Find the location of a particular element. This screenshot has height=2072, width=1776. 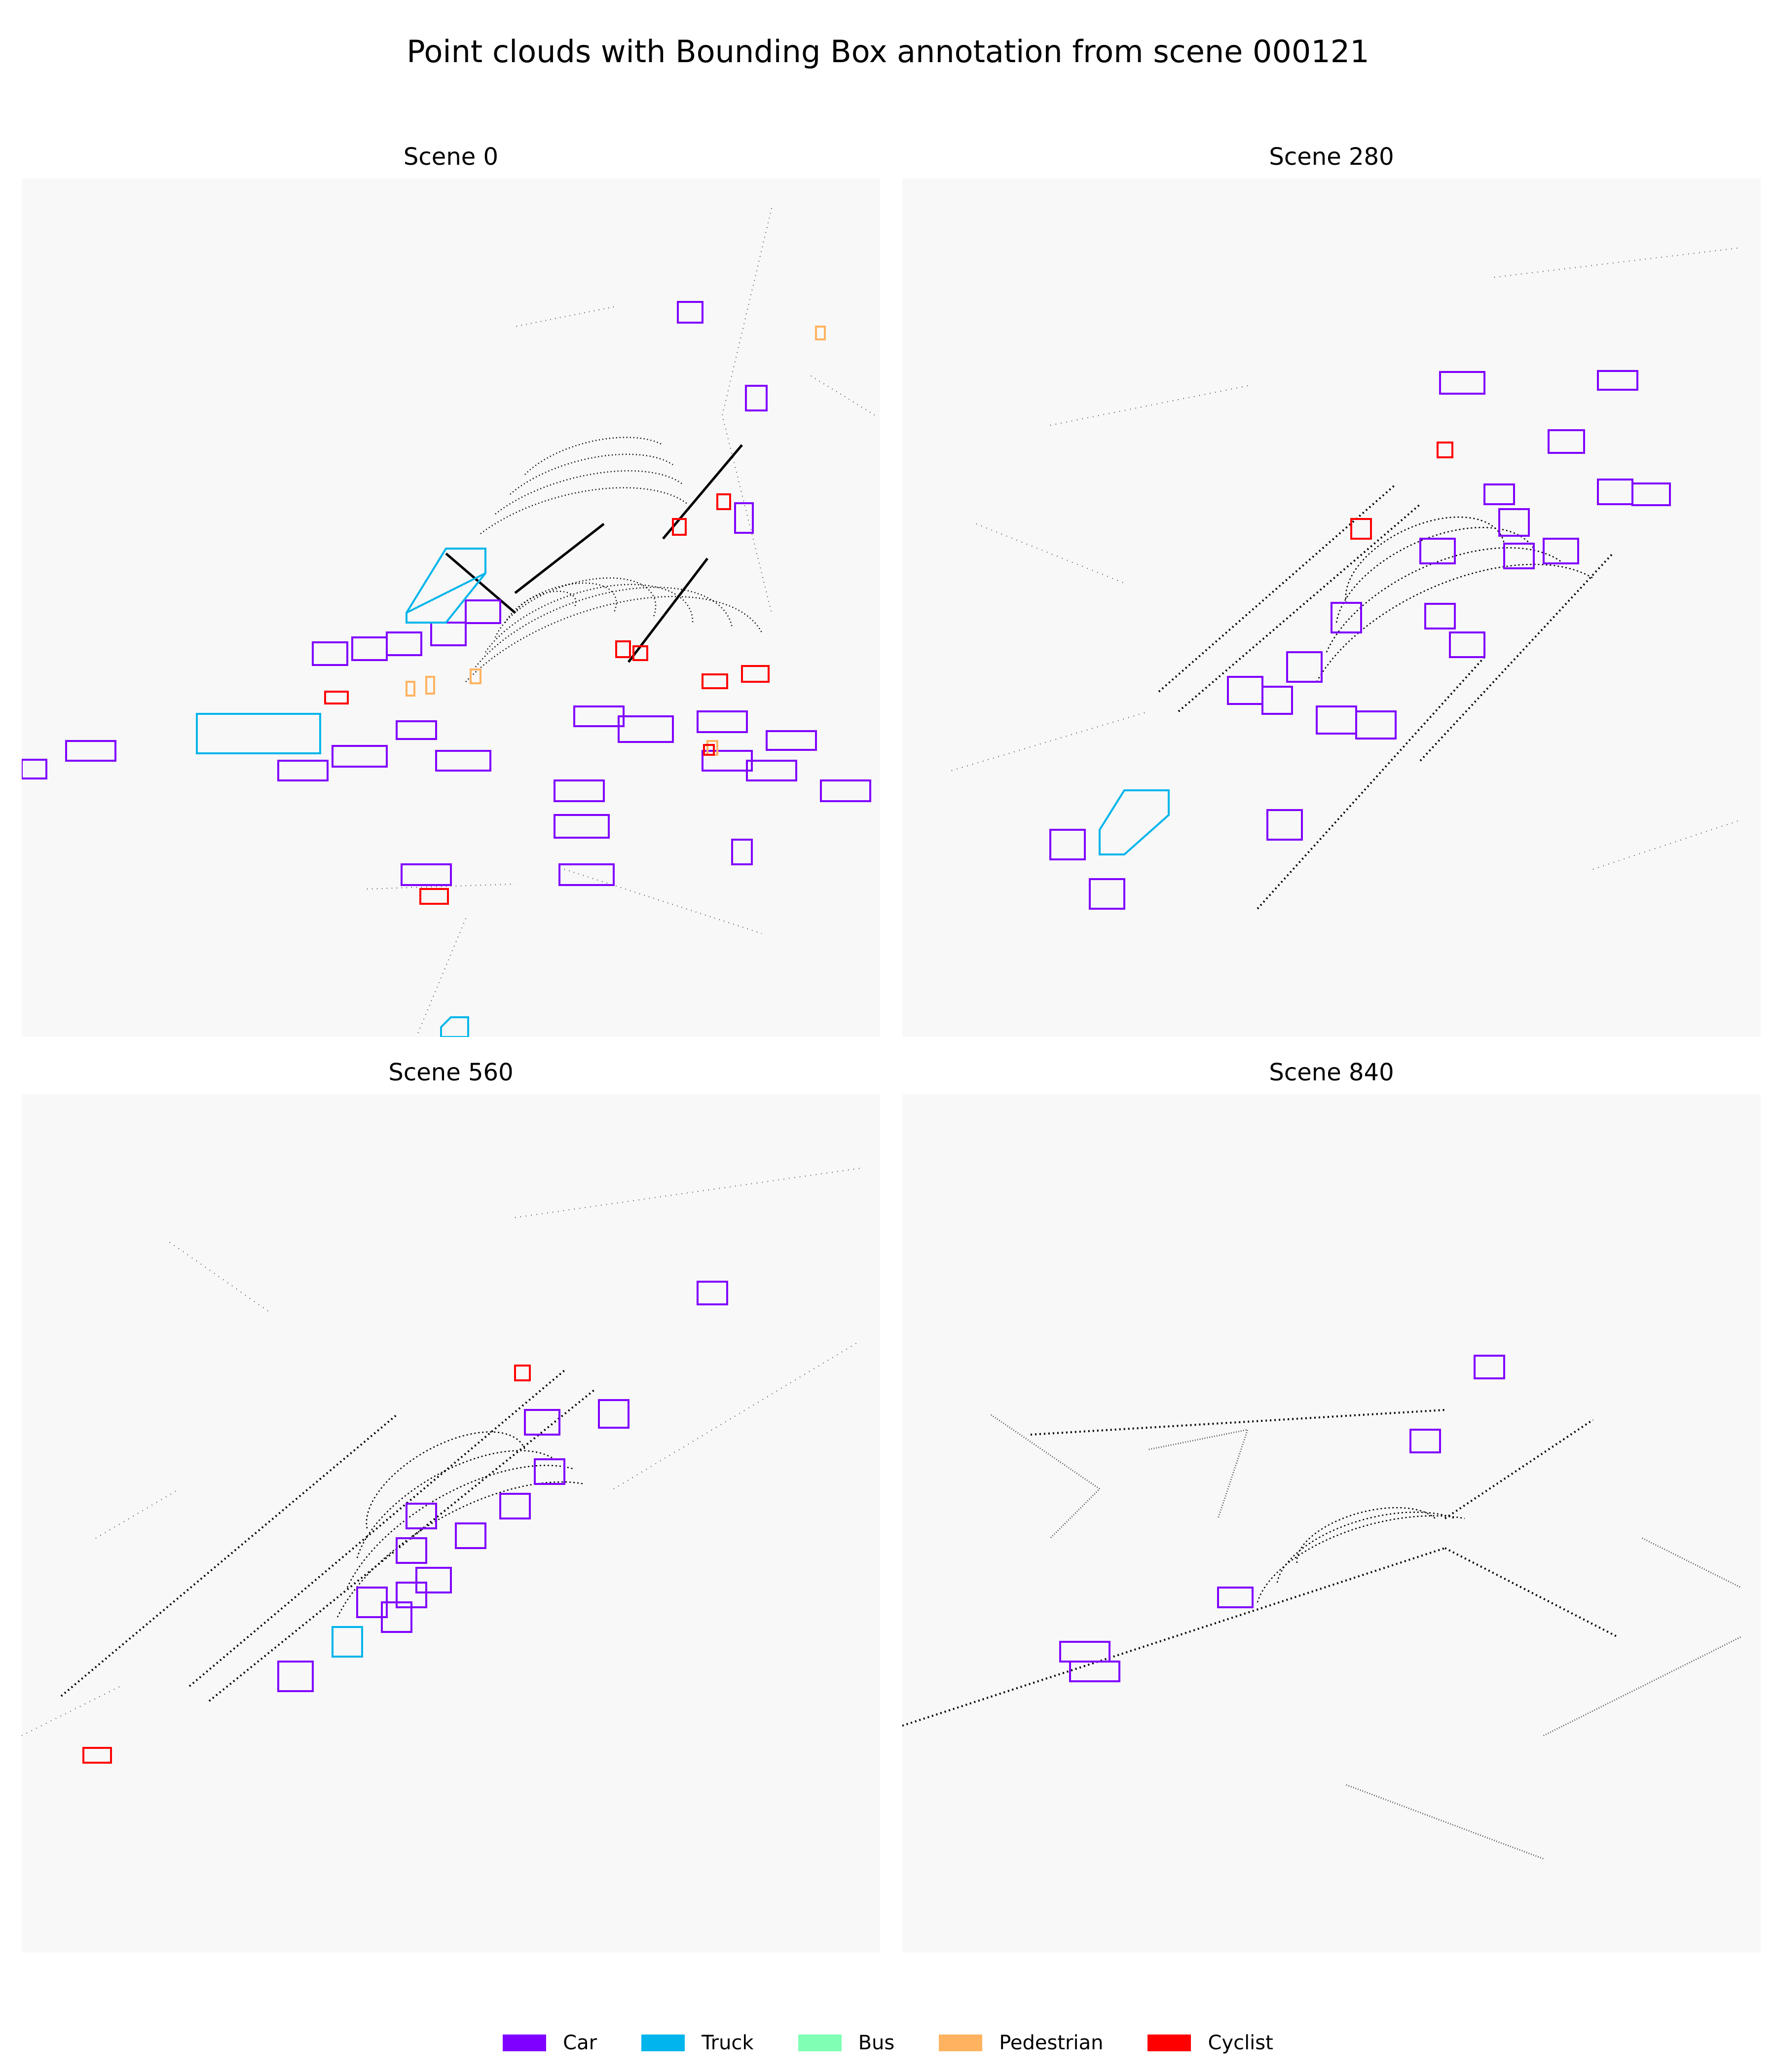

panel-title-scene-280: Scene 280 is located at coordinates (1332, 157).